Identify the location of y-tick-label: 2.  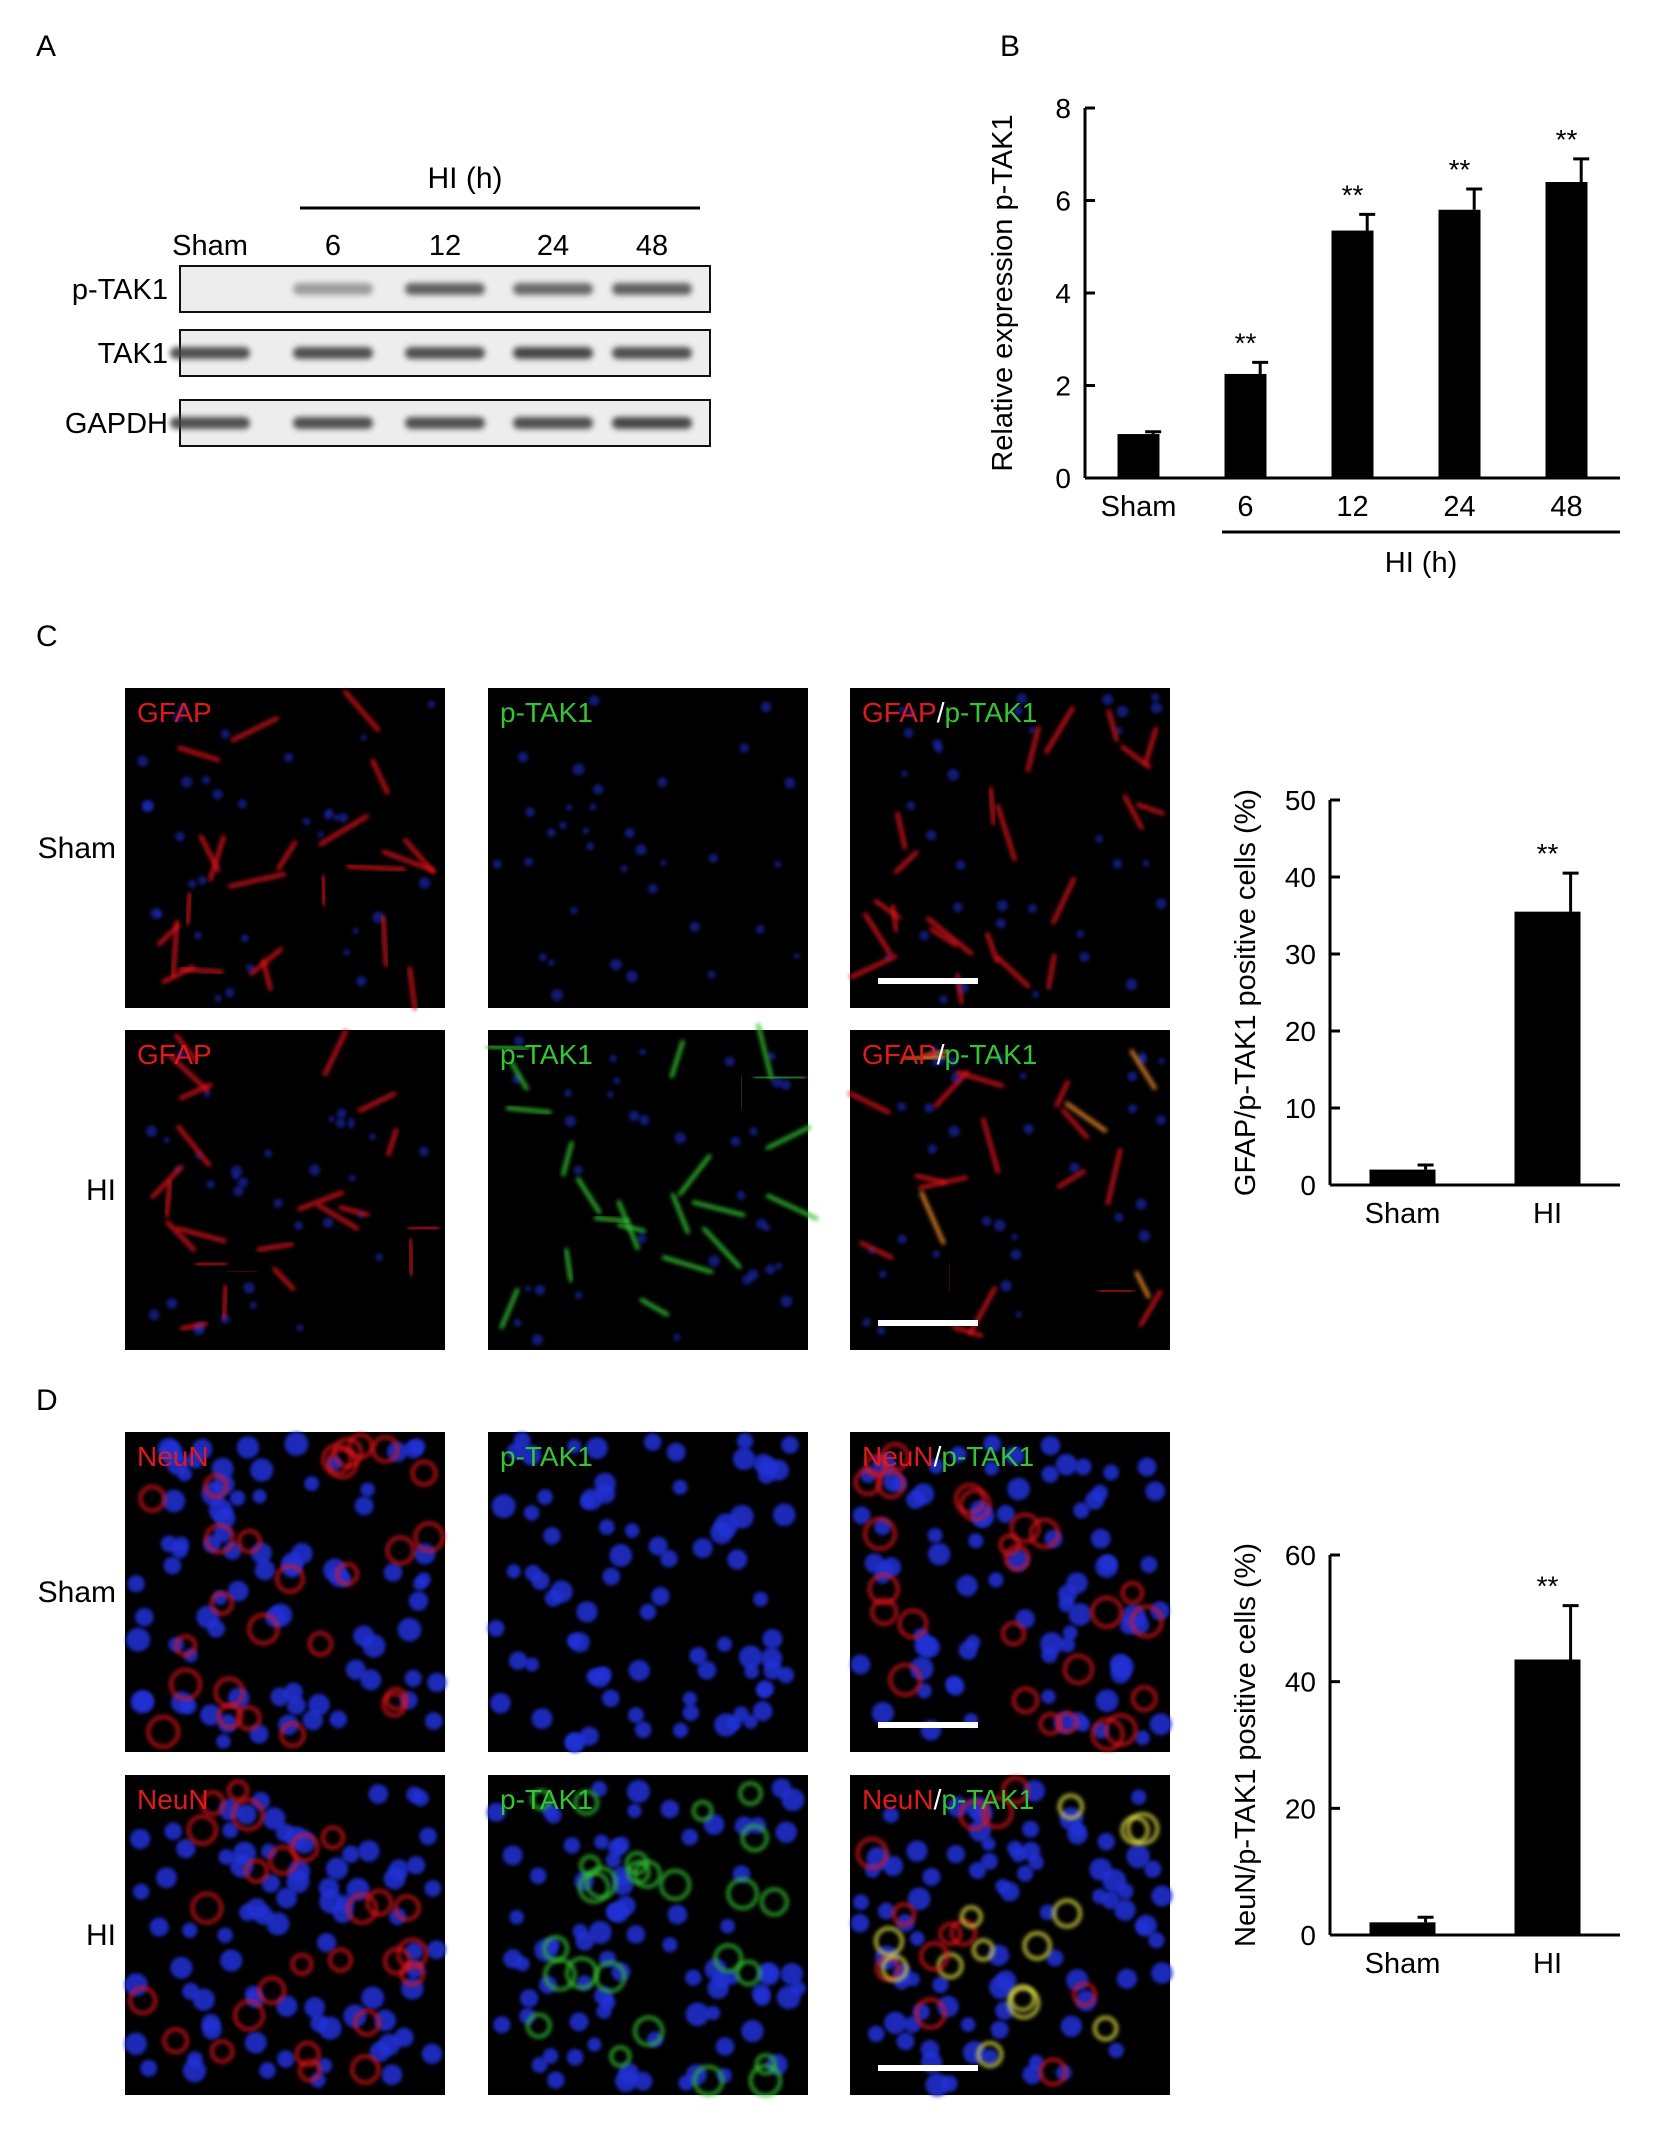
(1063, 386).